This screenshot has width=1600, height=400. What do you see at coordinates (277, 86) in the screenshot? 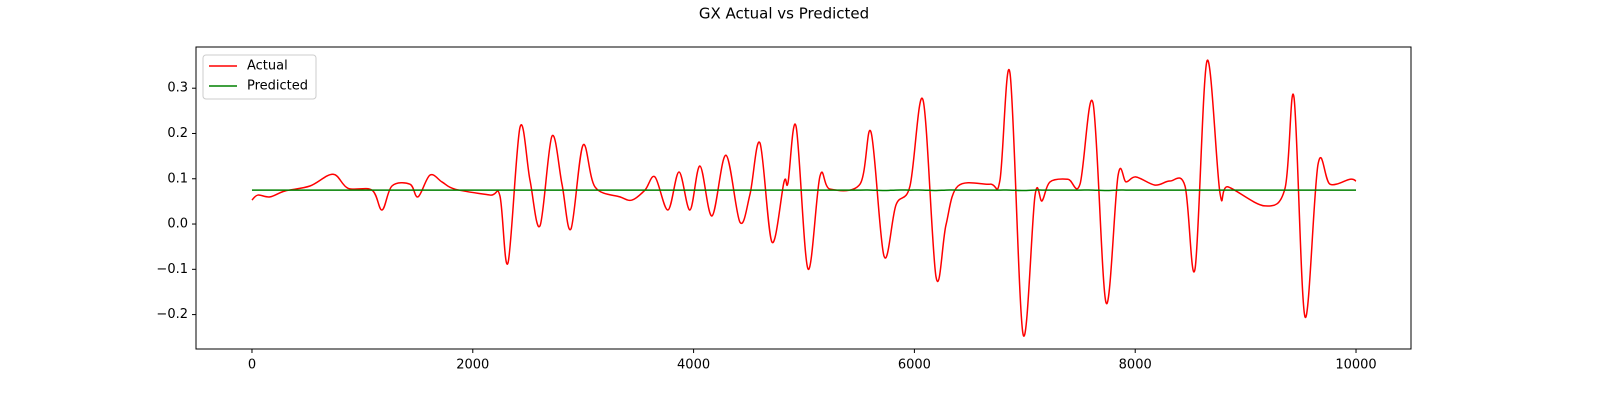
I see `legend-label: Predicted` at bounding box center [277, 86].